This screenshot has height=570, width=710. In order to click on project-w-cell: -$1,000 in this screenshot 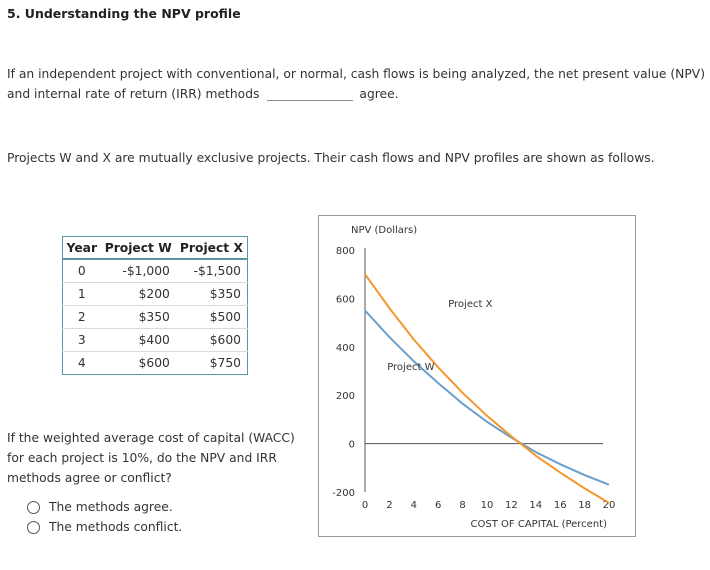, I will do `click(138, 271)`.